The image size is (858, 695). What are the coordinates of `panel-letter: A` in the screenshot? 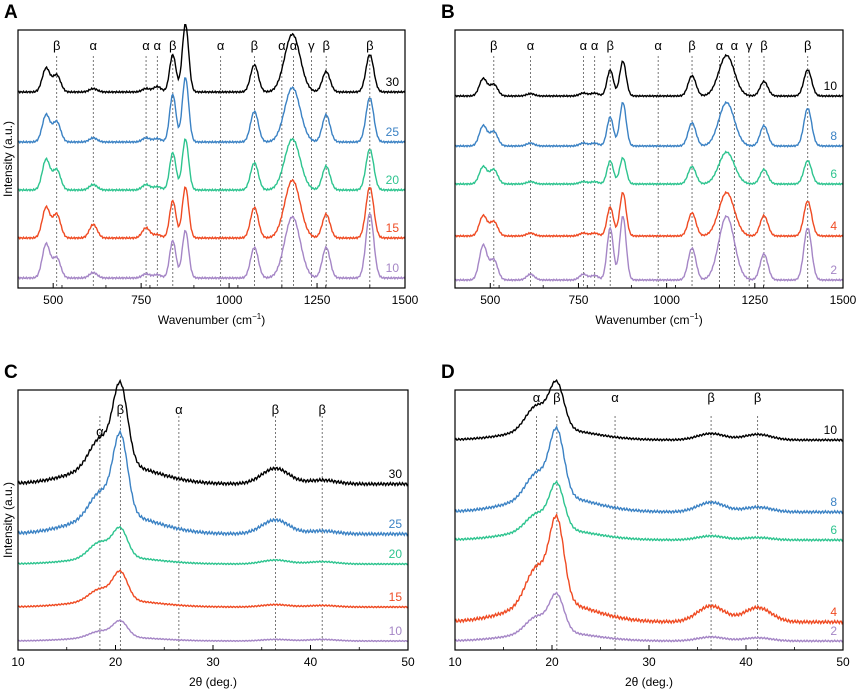 It's located at (11, 12).